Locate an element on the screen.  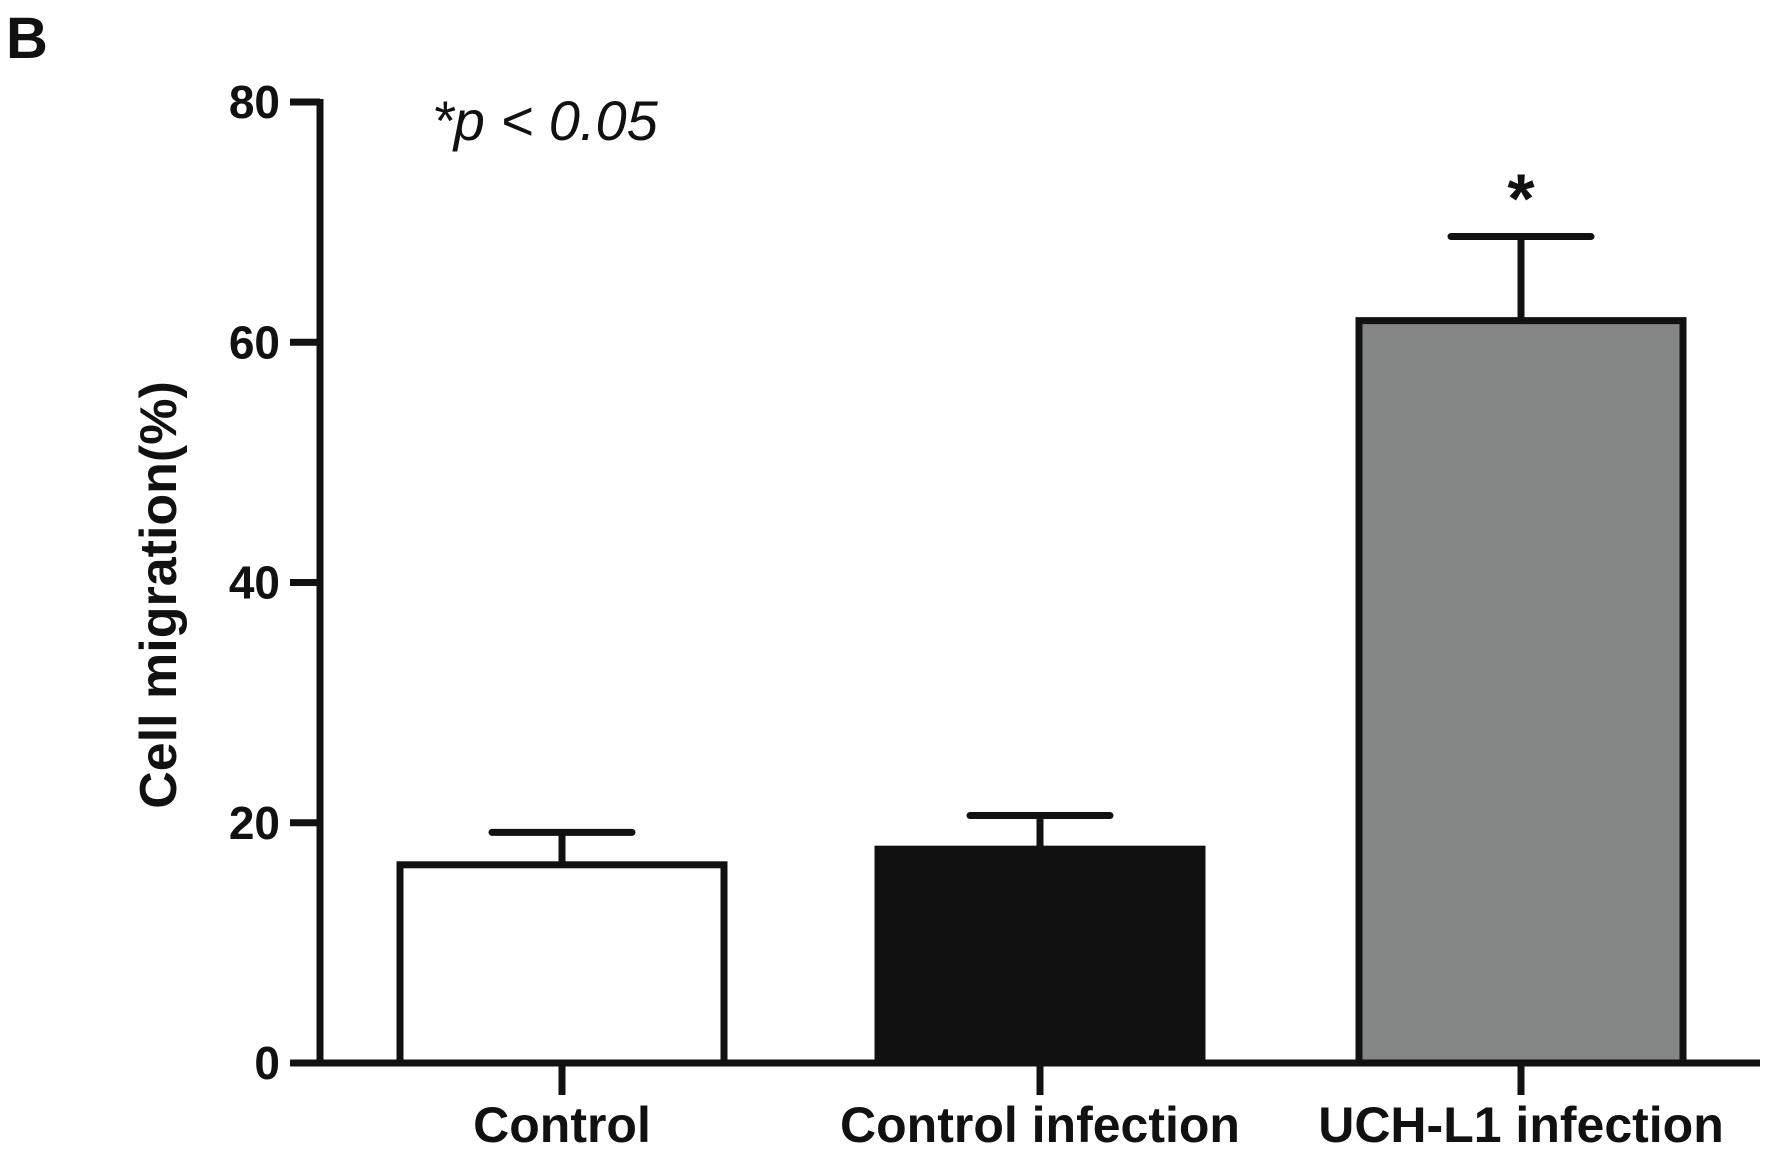
y-tick-label-60: 60 is located at coordinates (254, 342).